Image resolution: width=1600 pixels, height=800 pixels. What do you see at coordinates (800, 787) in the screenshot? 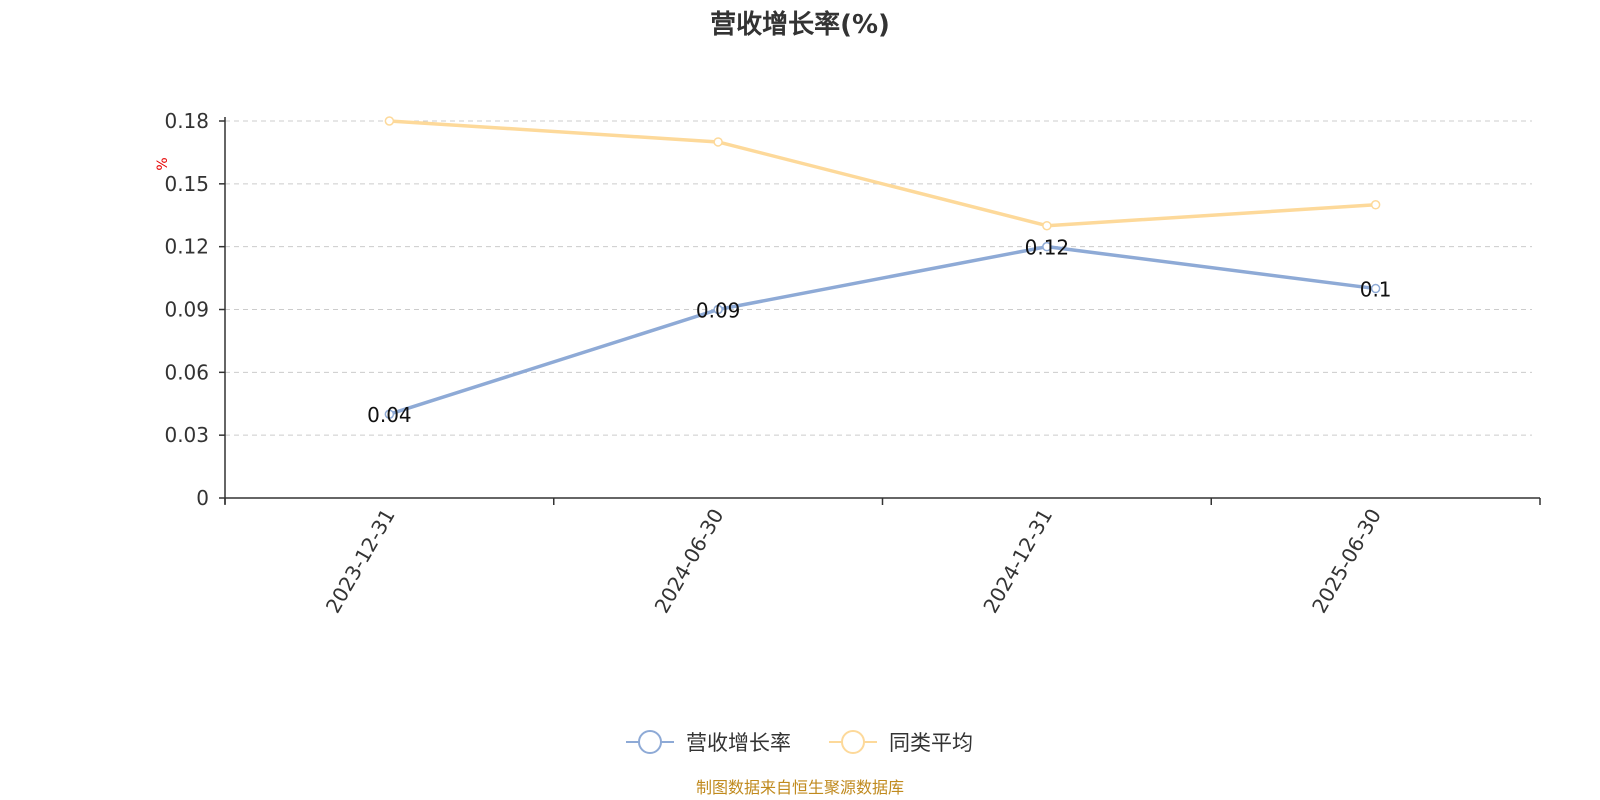
I see `source-note: 制图数据来自恒生聚源数据库` at bounding box center [800, 787].